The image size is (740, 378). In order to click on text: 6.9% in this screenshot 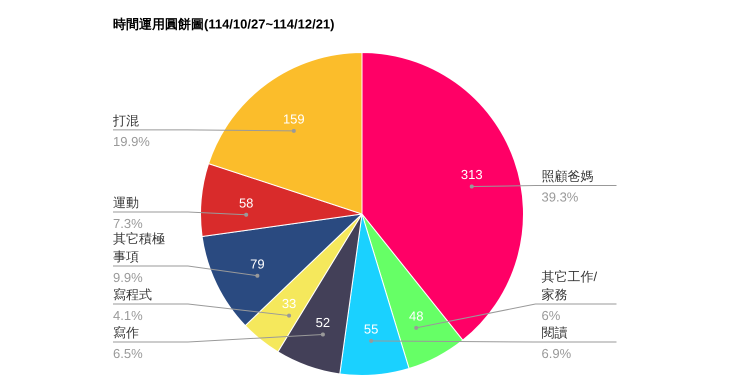, I will do `click(557, 353)`.